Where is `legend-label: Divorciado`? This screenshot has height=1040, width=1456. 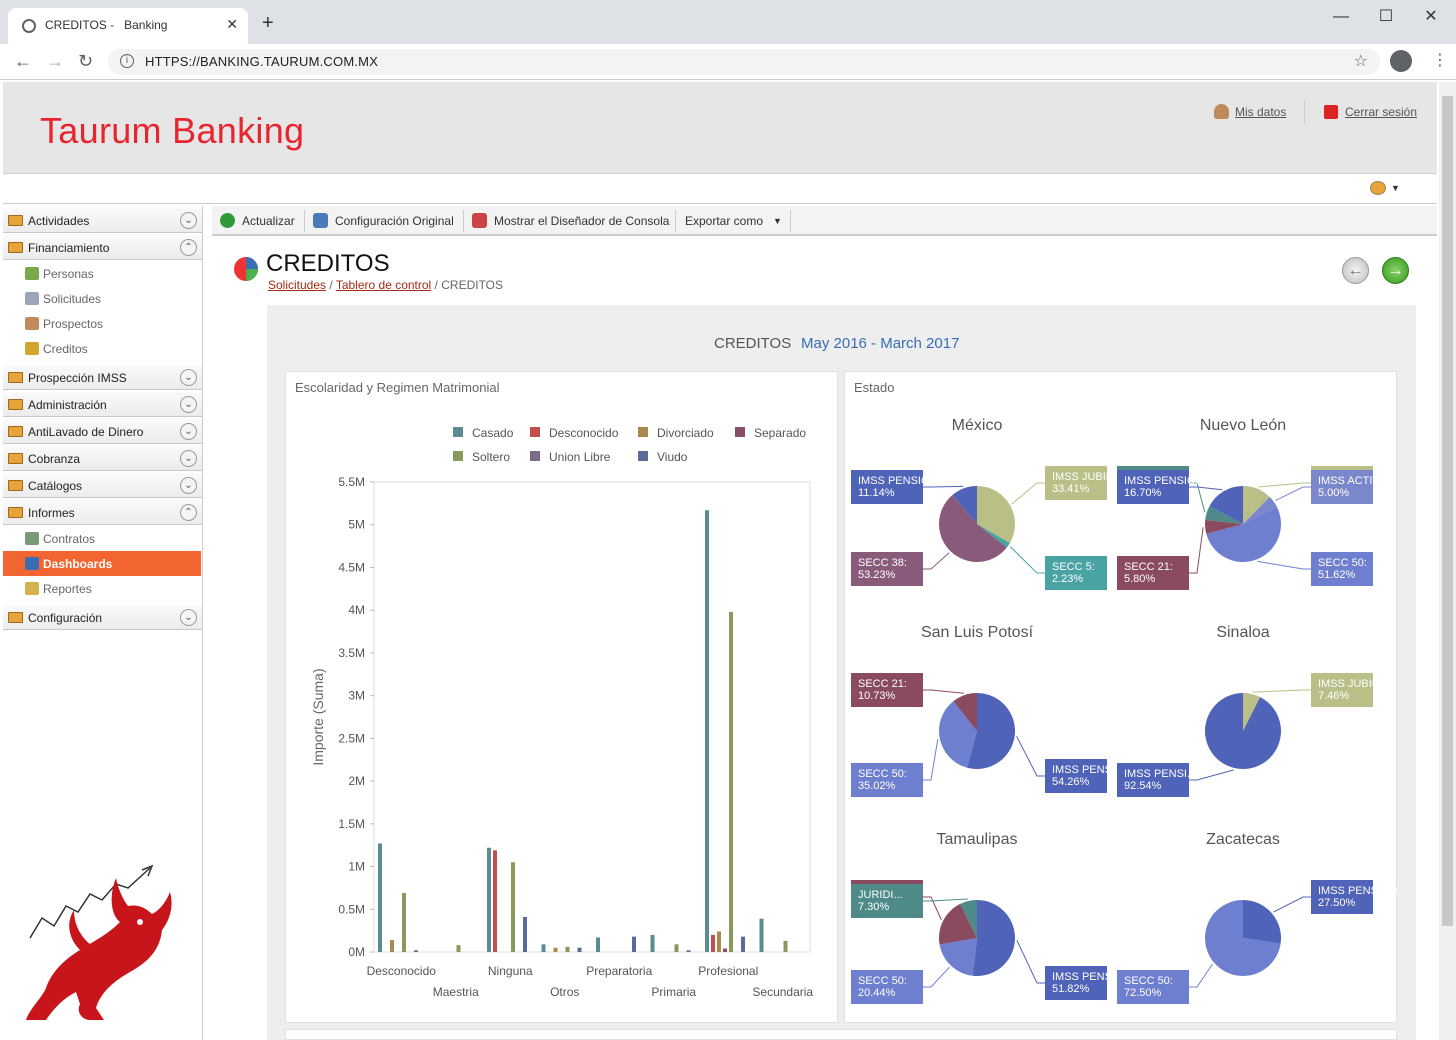 legend-label: Divorciado is located at coordinates (685, 433).